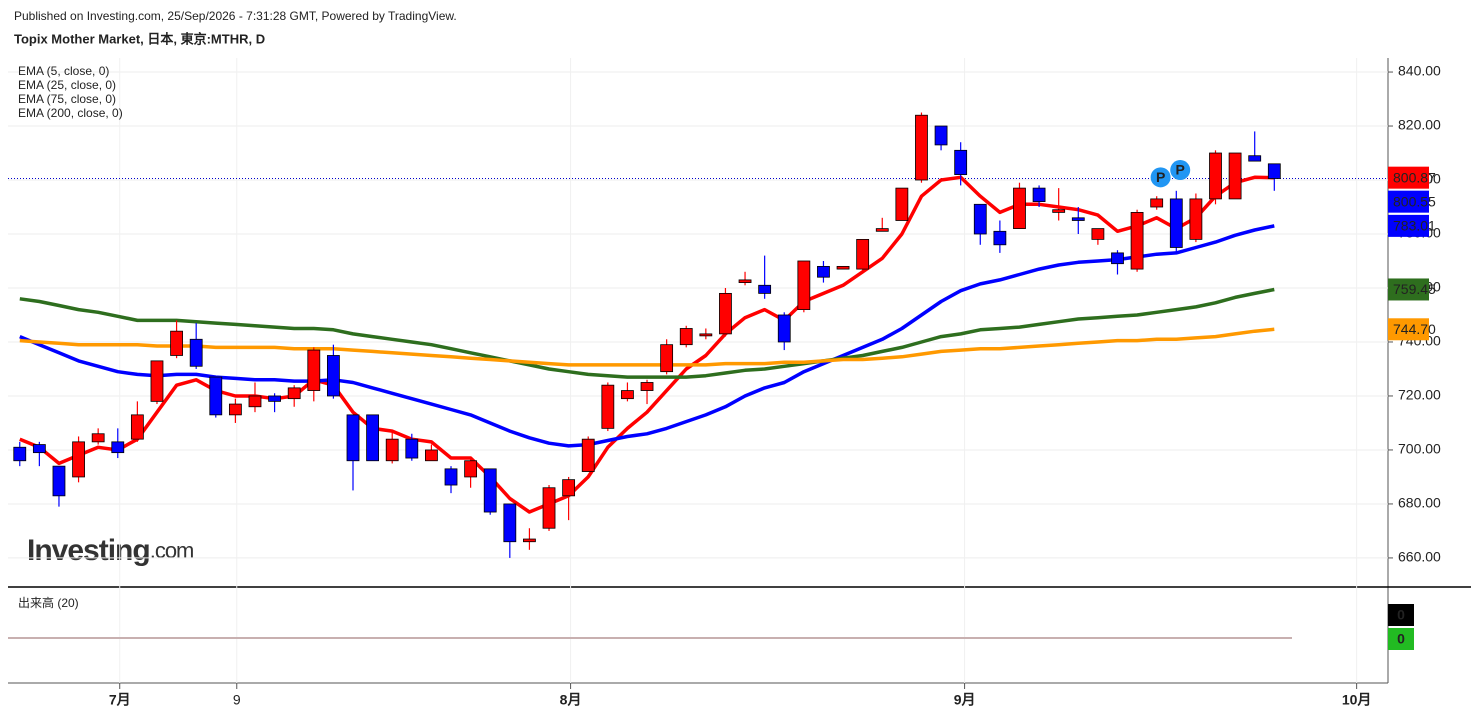  What do you see at coordinates (237, 700) in the screenshot?
I see `x-tick-label: 9` at bounding box center [237, 700].